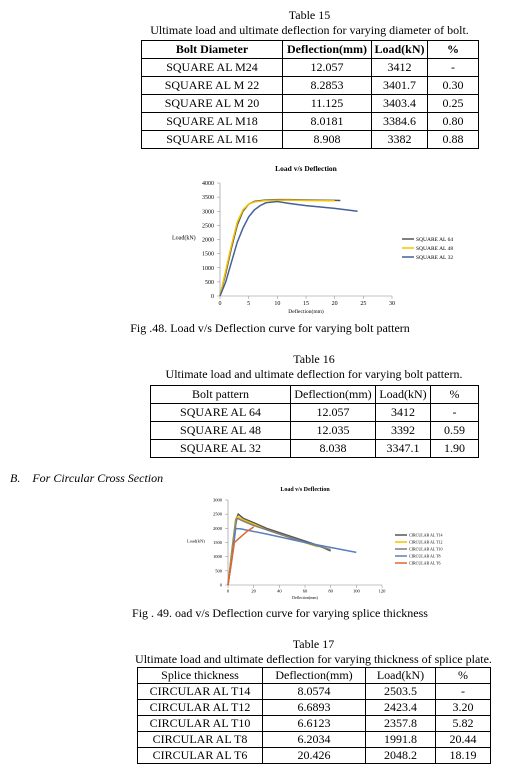  Describe the element at coordinates (363, 304) in the screenshot. I see `x-tick-label: 25` at that location.